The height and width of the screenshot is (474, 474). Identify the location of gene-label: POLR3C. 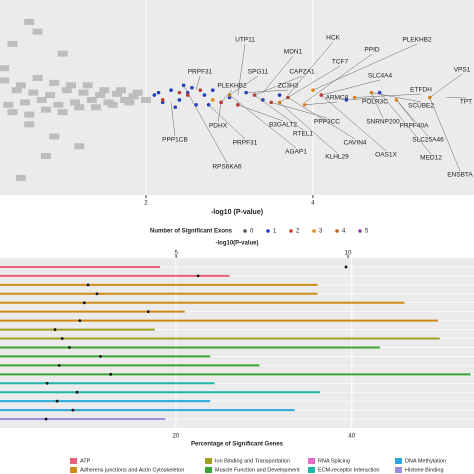
(375, 102).